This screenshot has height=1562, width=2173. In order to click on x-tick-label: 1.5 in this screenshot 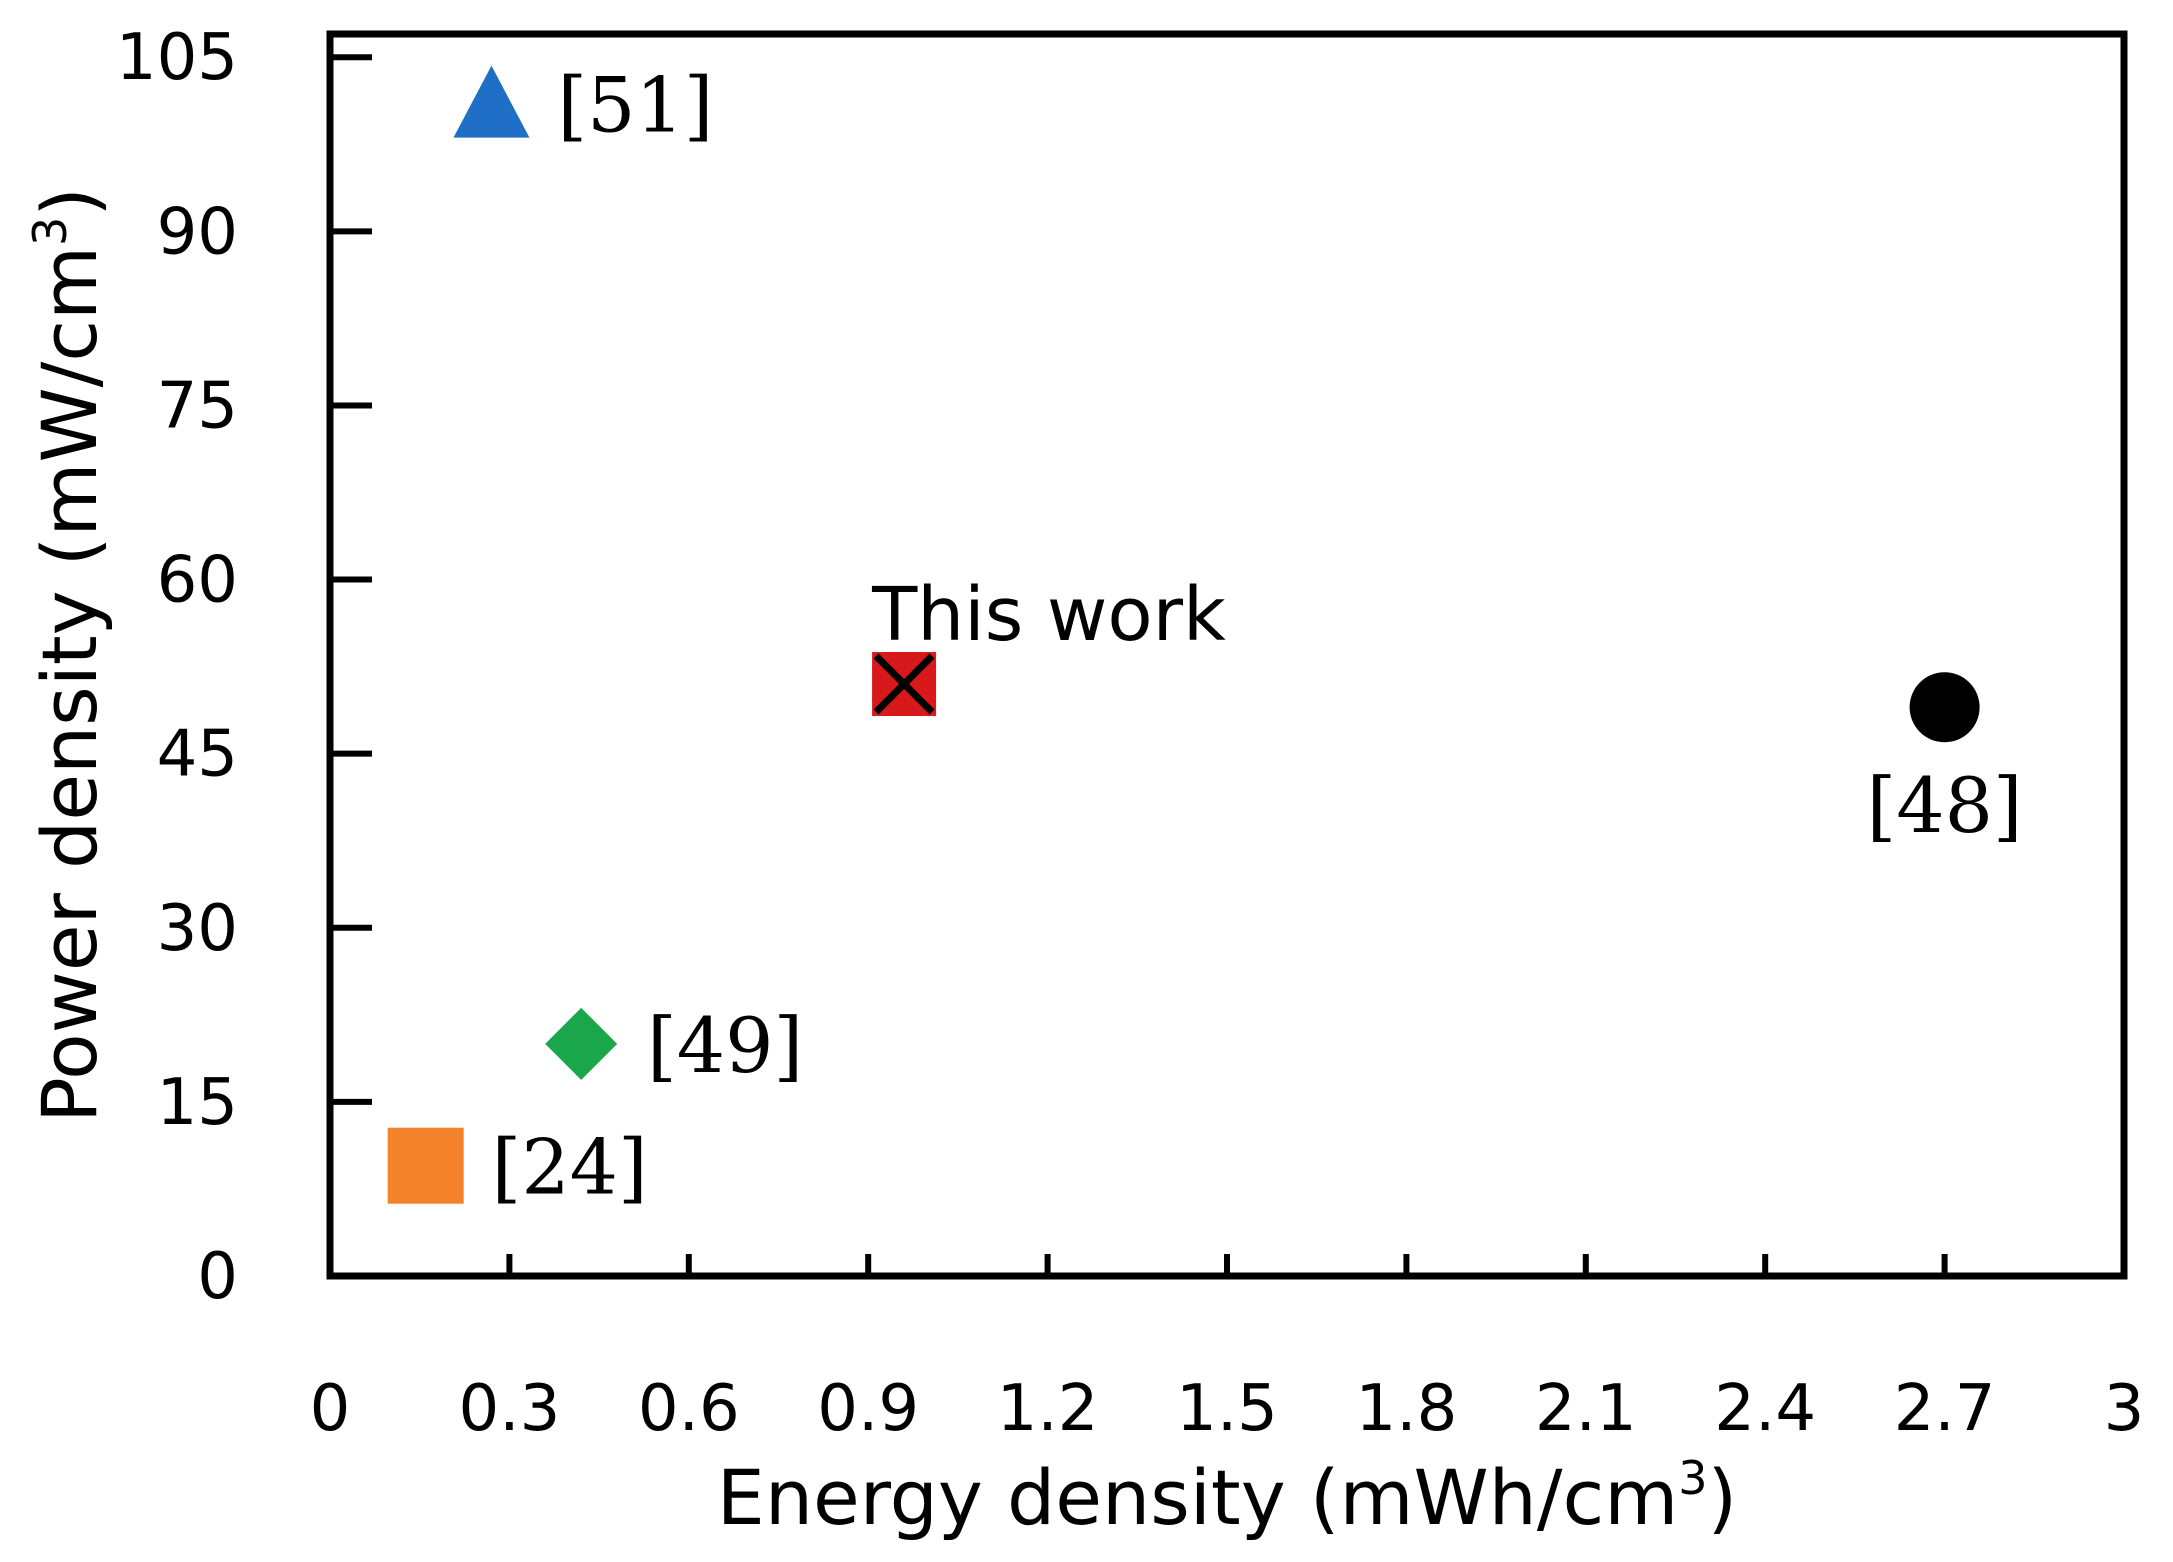, I will do `click(1227, 1409)`.